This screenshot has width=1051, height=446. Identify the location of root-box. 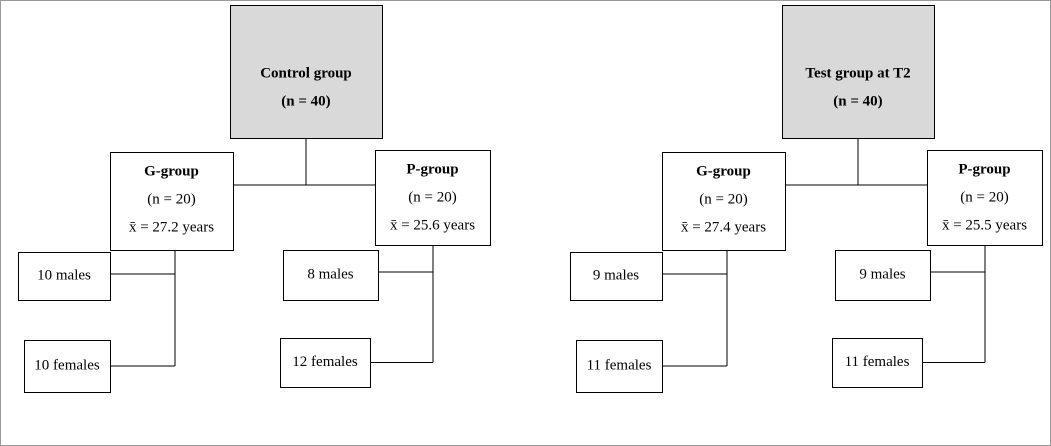
(306, 72).